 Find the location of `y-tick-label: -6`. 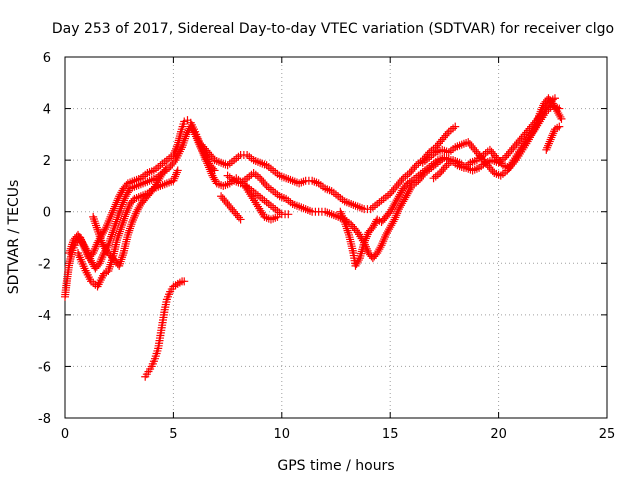

y-tick-label: -6 is located at coordinates (44, 367).